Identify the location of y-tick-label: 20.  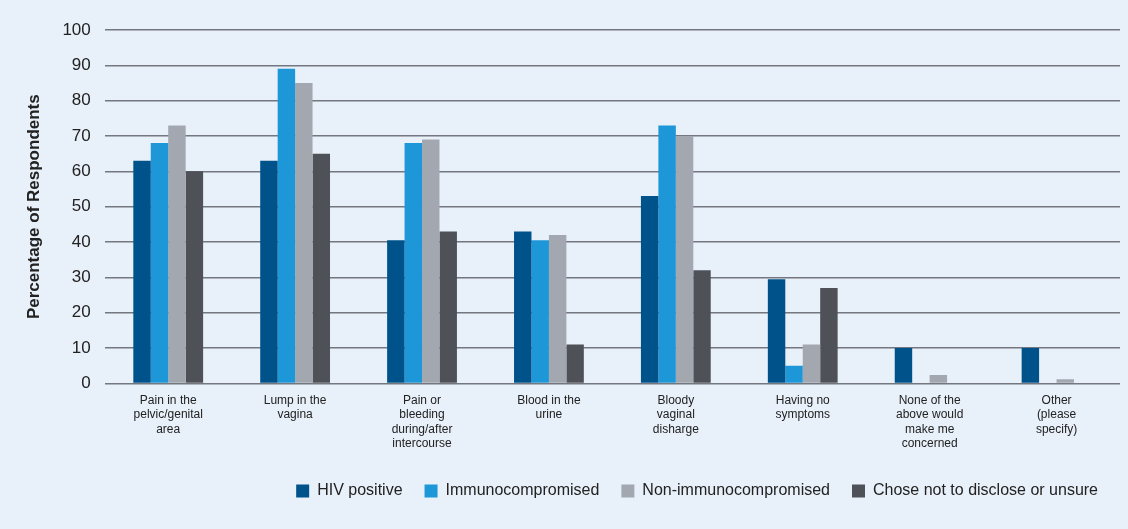
(81, 312).